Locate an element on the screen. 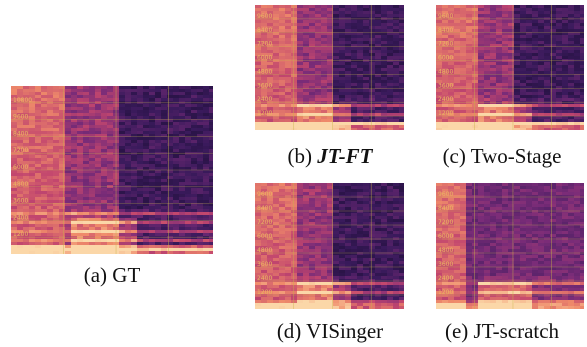  caption-name: GT is located at coordinates (126, 275).